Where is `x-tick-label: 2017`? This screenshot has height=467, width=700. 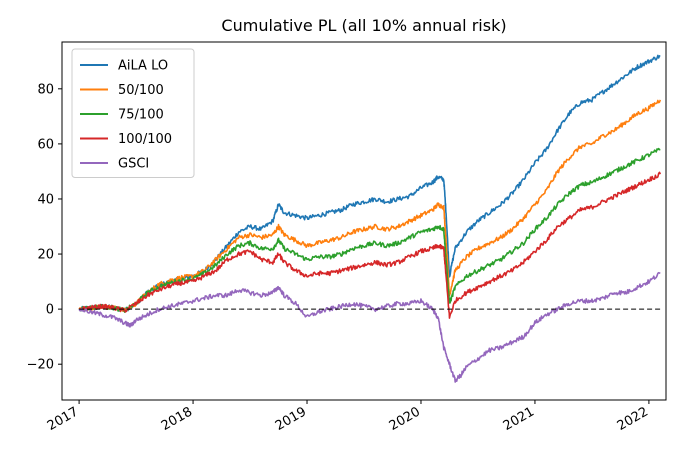 x-tick-label: 2017 is located at coordinates (63, 419).